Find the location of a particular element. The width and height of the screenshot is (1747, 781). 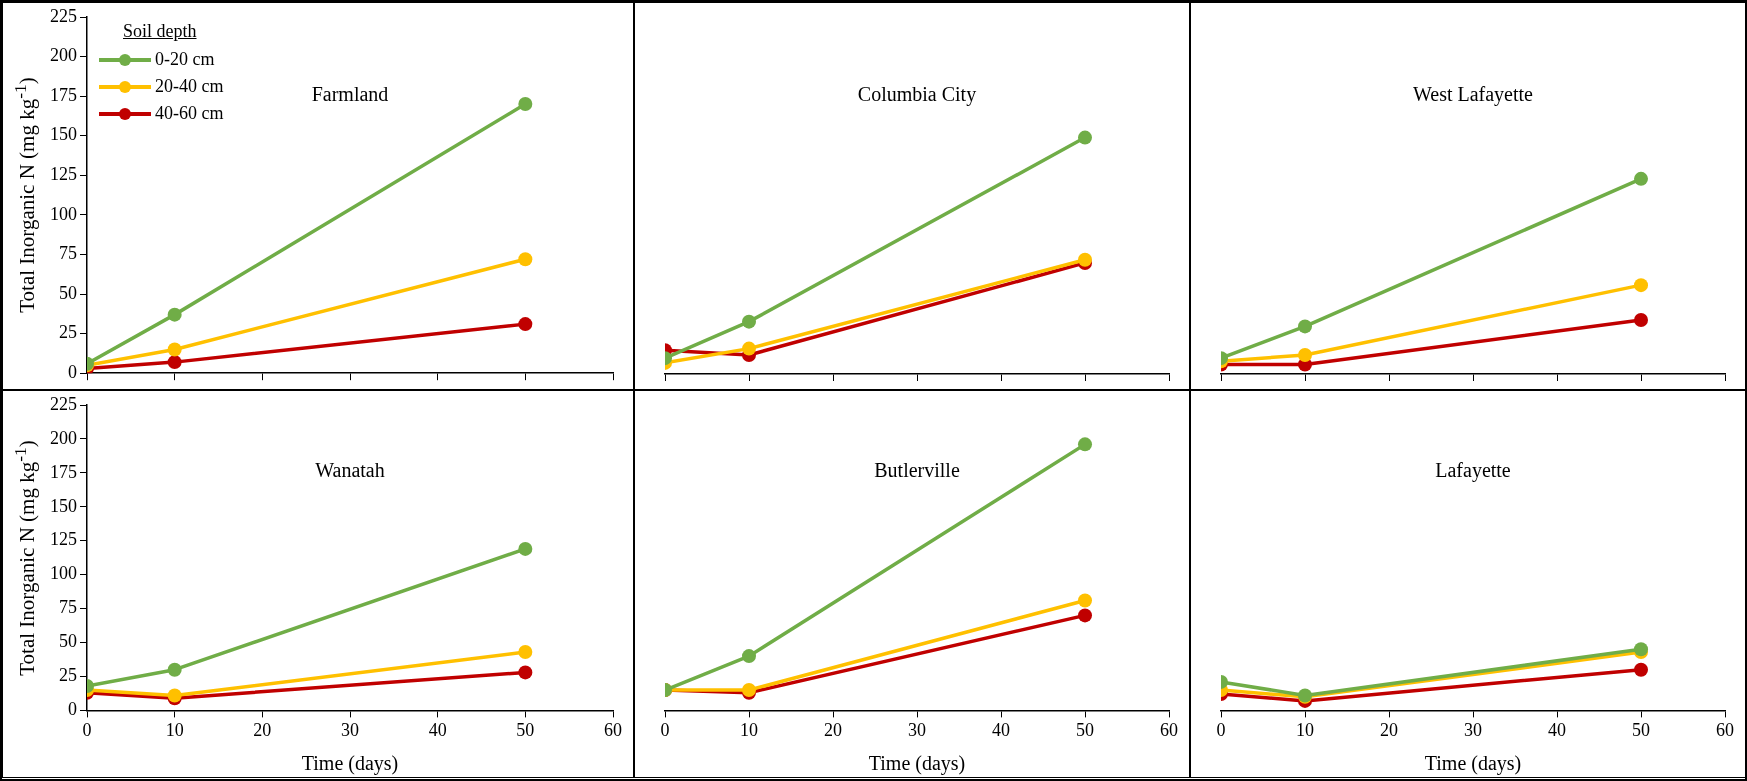

text: Lafayette is located at coordinates (1473, 471).